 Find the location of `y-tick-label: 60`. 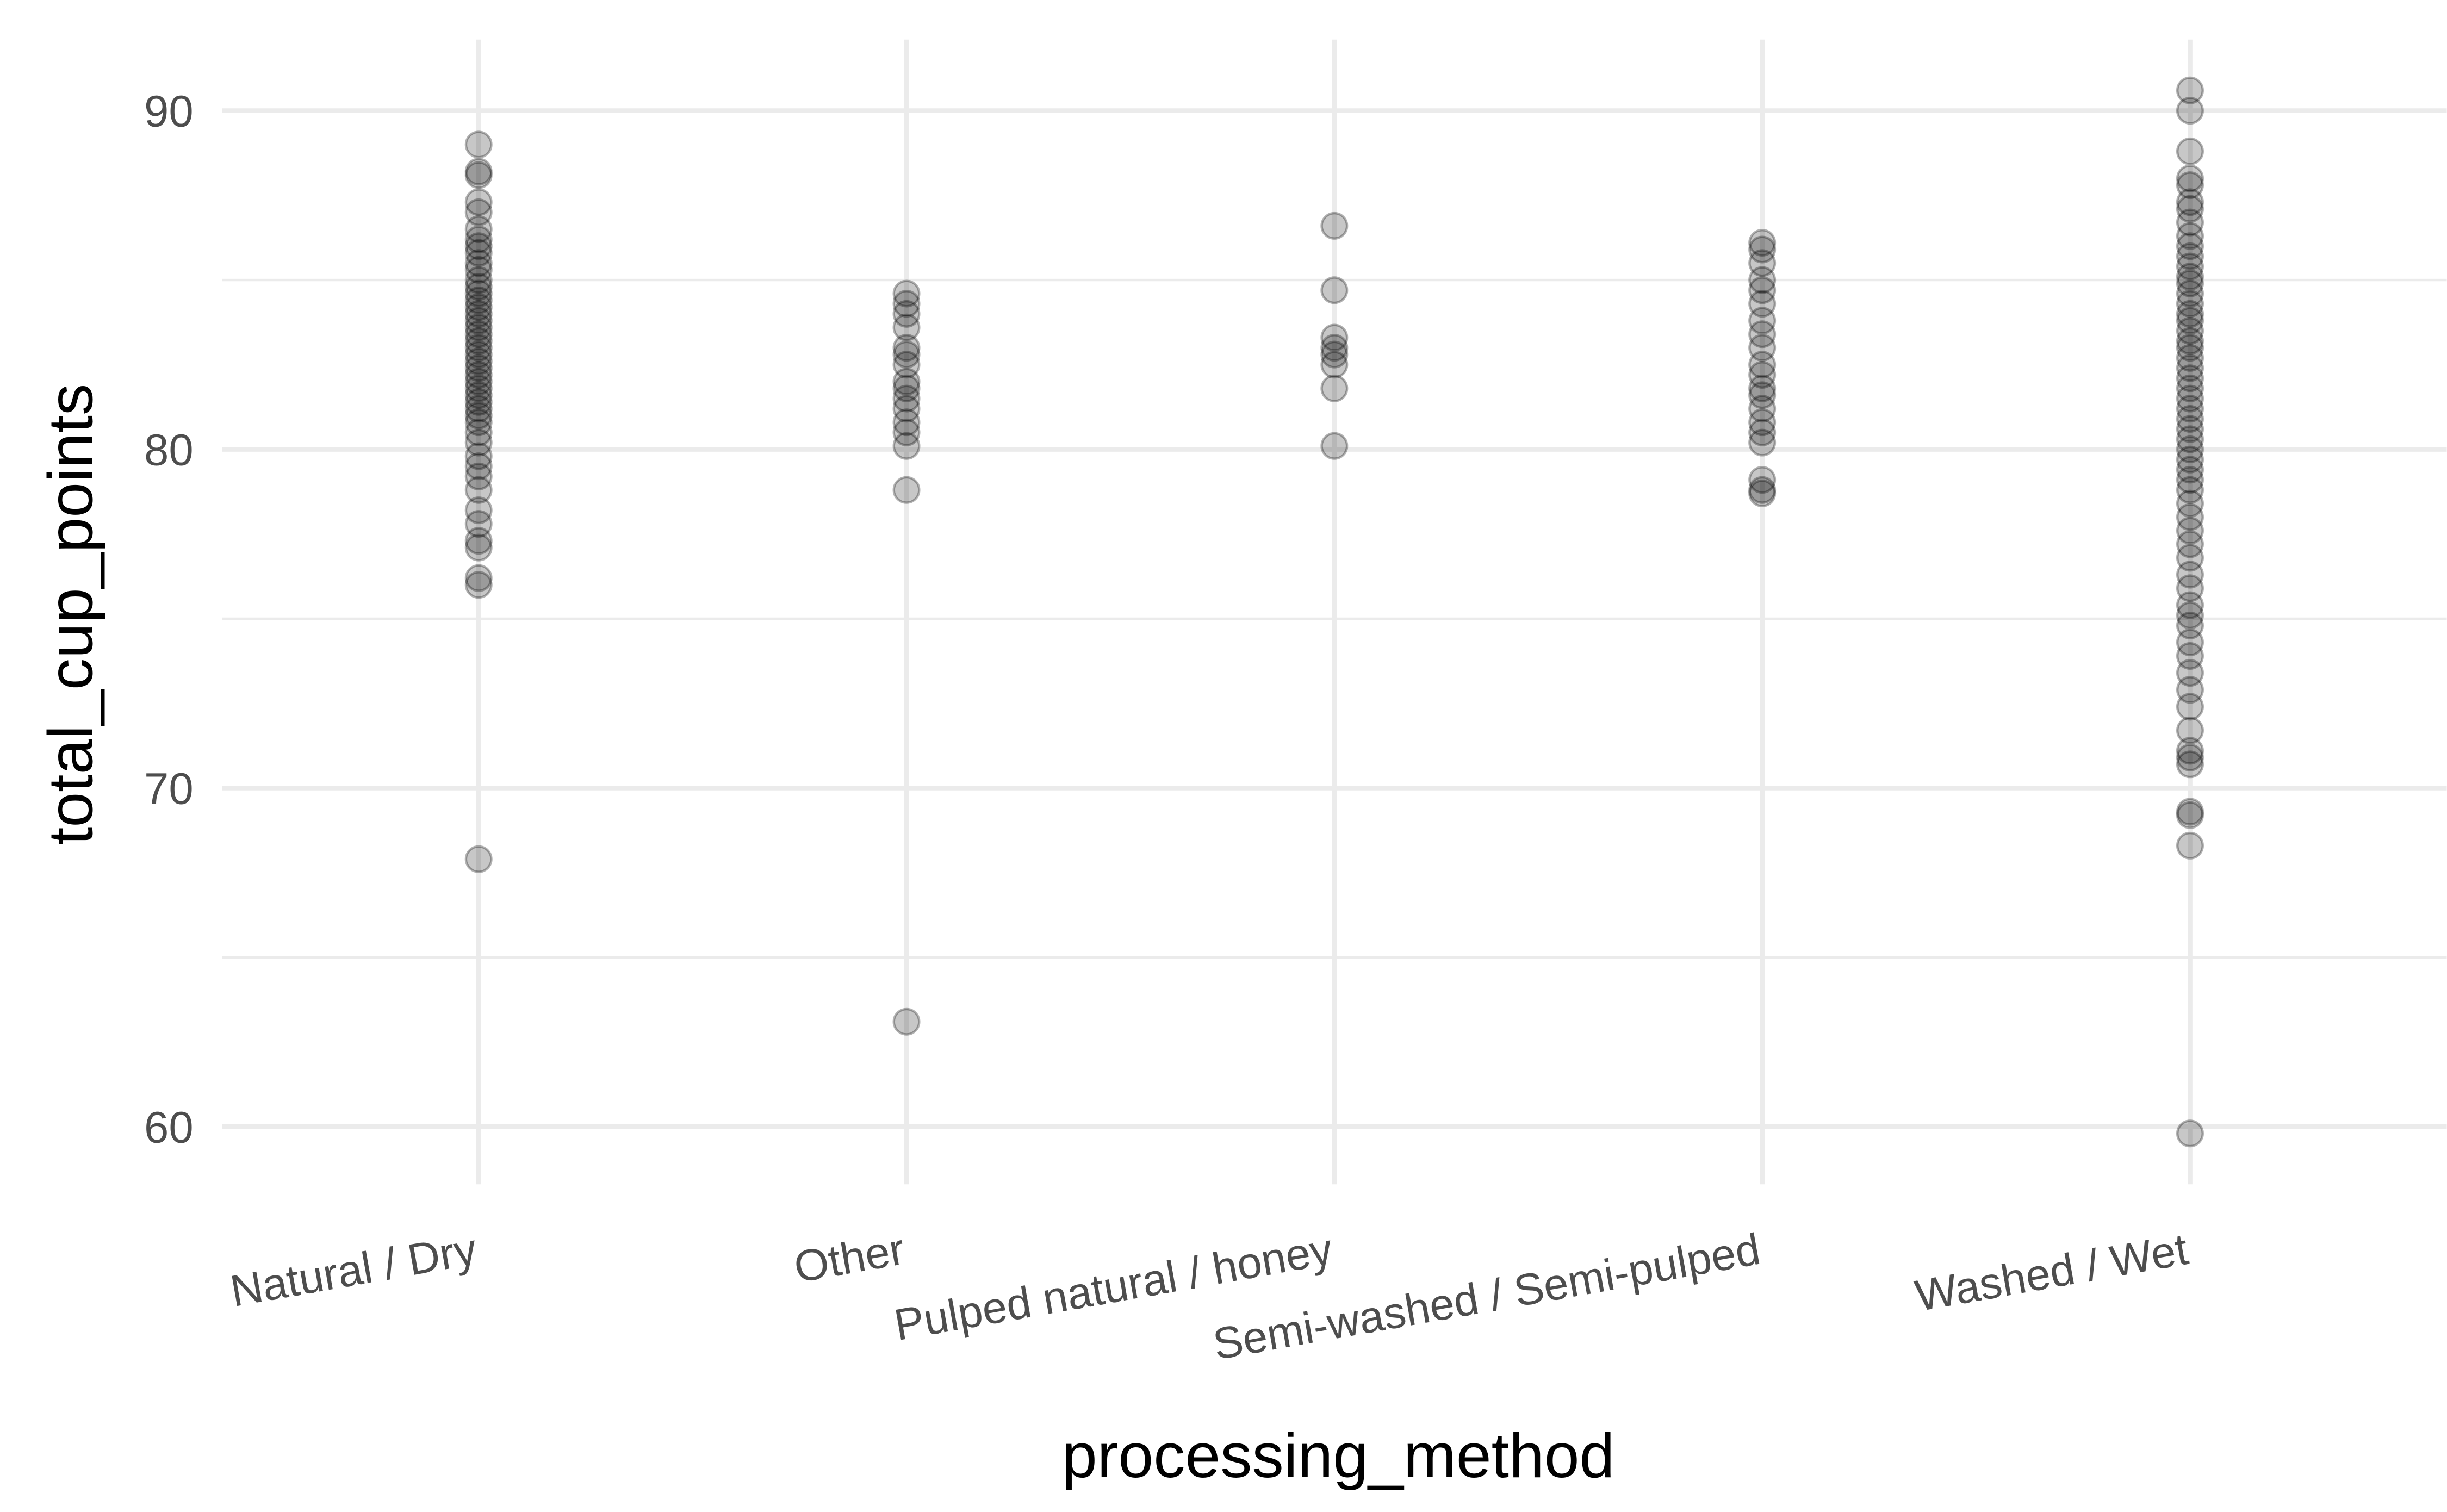

y-tick-label: 60 is located at coordinates (169, 1127).